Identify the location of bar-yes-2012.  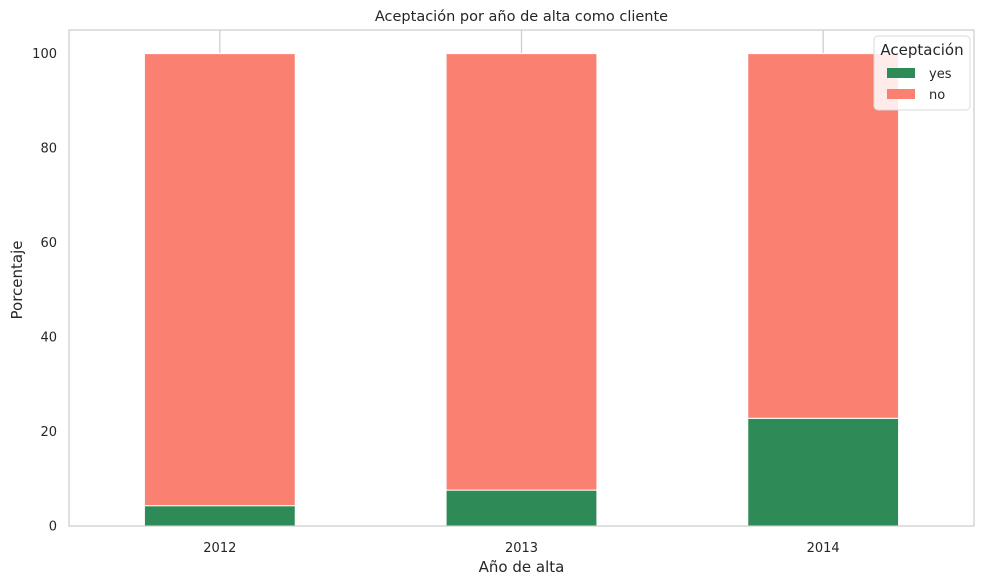
(219, 516).